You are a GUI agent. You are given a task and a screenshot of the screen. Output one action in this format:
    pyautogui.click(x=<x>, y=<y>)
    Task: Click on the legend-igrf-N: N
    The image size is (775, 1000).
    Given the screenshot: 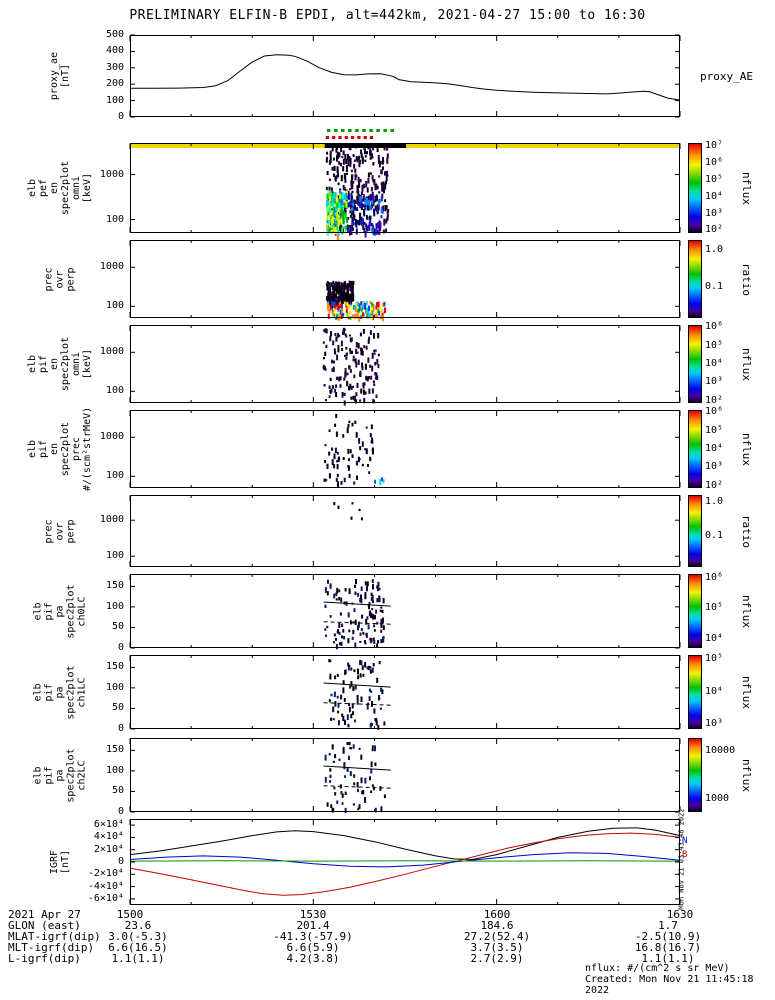 What is the action you would take?
    pyautogui.click(x=685, y=841)
    